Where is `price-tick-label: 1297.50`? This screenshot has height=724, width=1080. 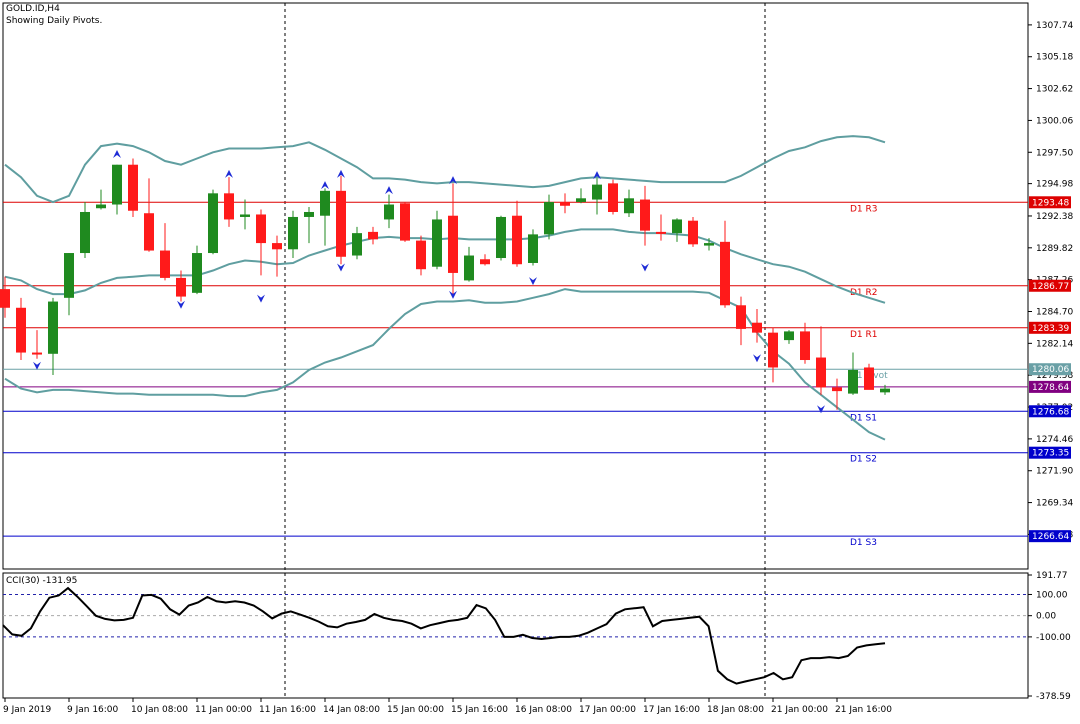
price-tick-label: 1297.50 is located at coordinates (1054, 153).